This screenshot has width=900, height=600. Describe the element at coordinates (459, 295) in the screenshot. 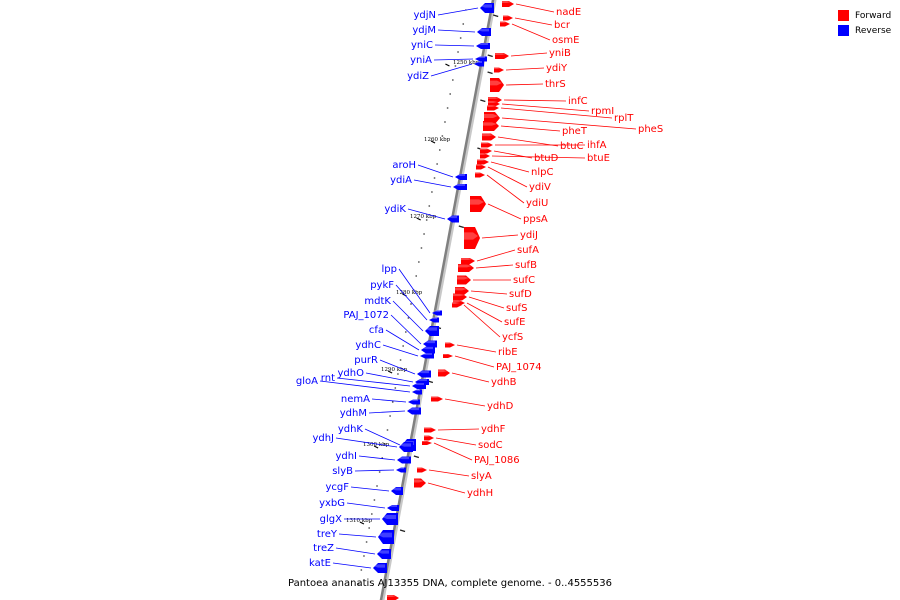

I see `forward-gene-sufS-highlight` at that location.